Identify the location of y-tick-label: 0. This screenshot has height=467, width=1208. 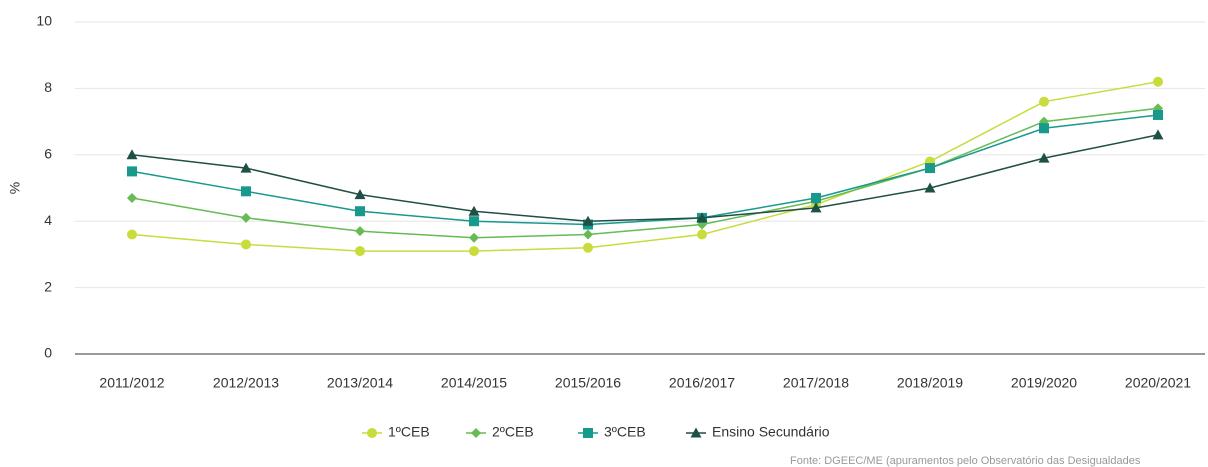
(48, 353).